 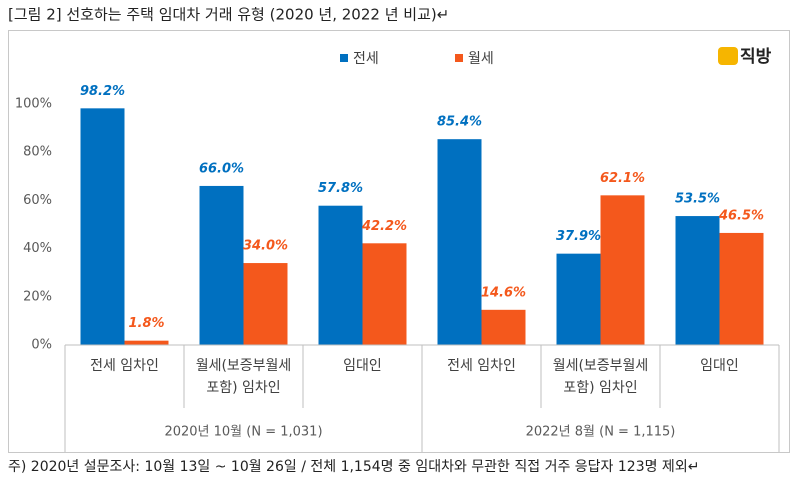 What do you see at coordinates (481, 59) in the screenshot?
I see `legend-label: 월세` at bounding box center [481, 59].